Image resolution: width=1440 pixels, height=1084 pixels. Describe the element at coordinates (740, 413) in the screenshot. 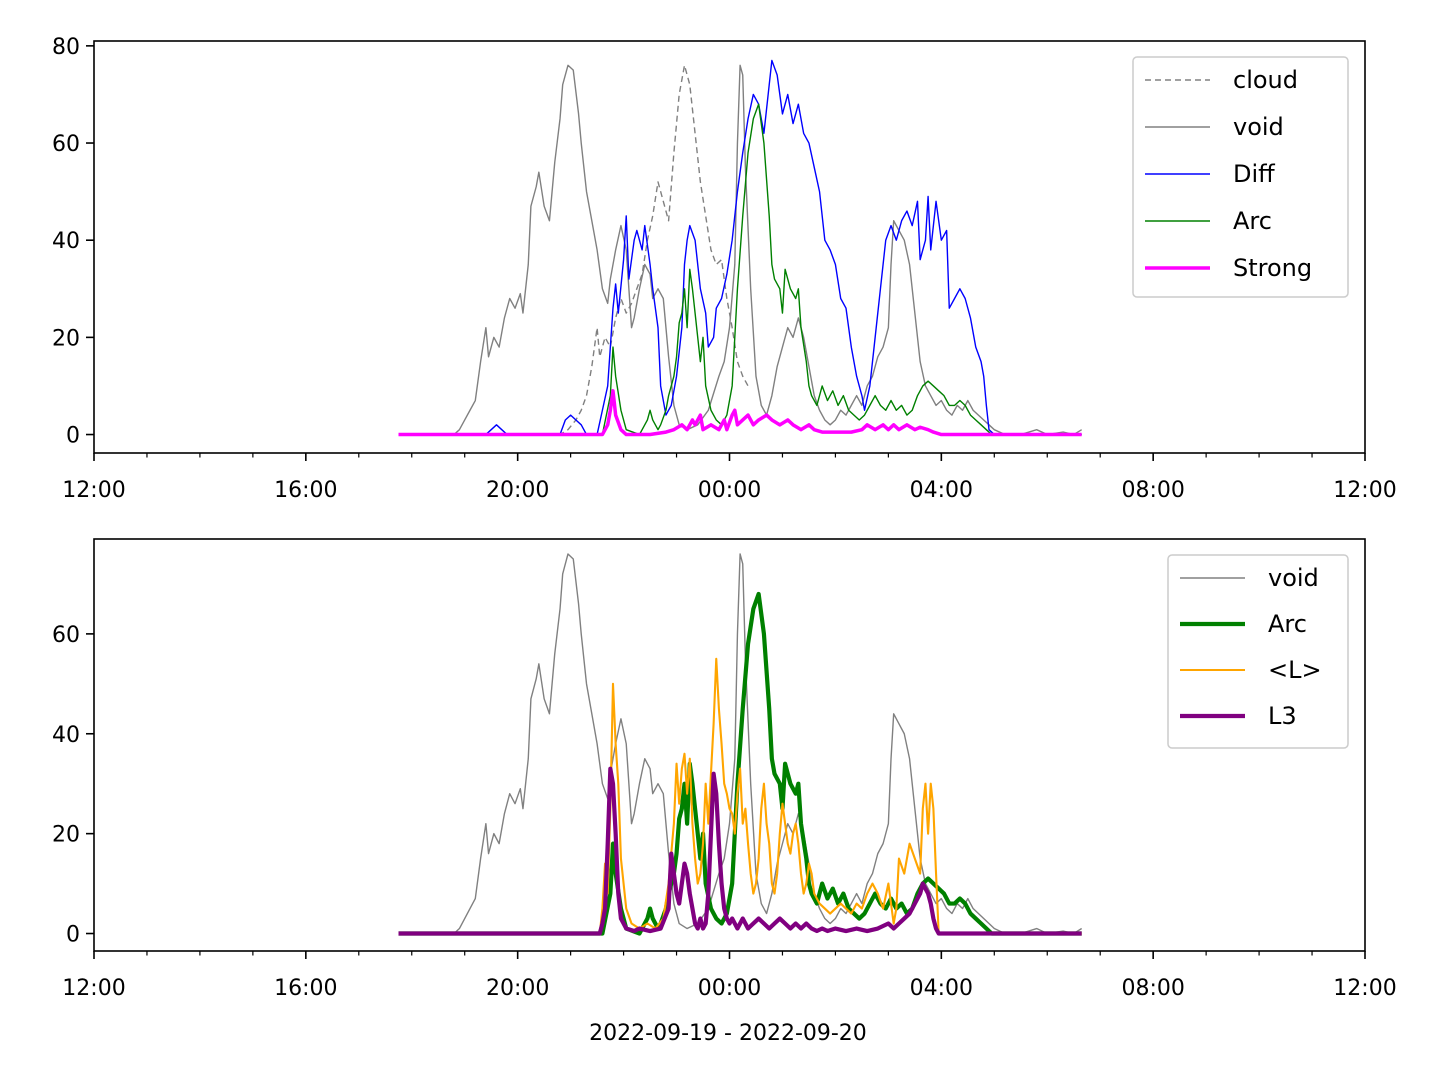

I see `series-line-strong` at that location.